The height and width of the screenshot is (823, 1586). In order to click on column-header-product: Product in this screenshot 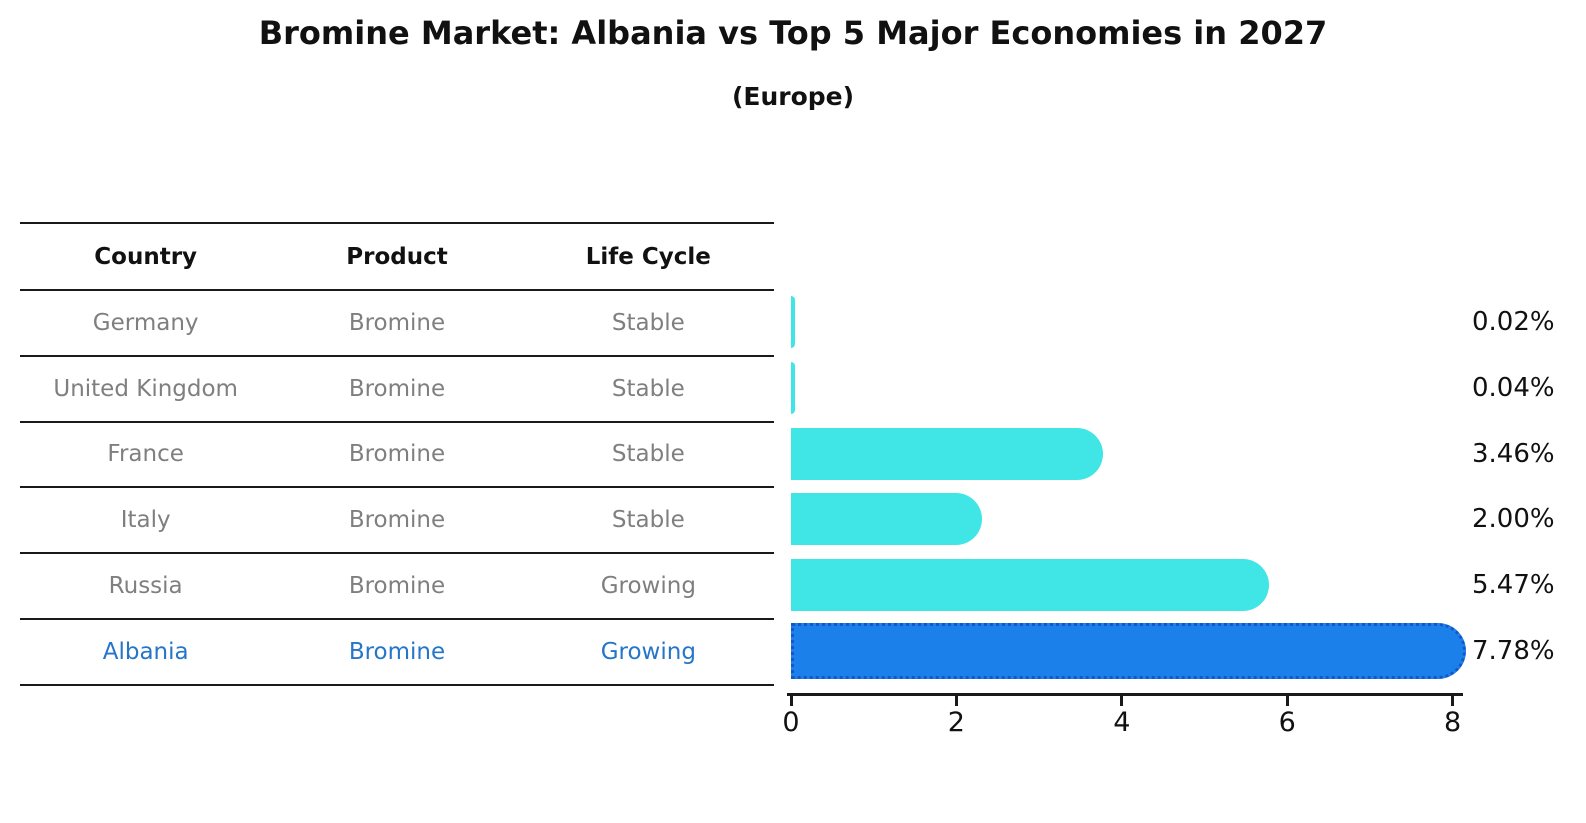, I will do `click(397, 256)`.